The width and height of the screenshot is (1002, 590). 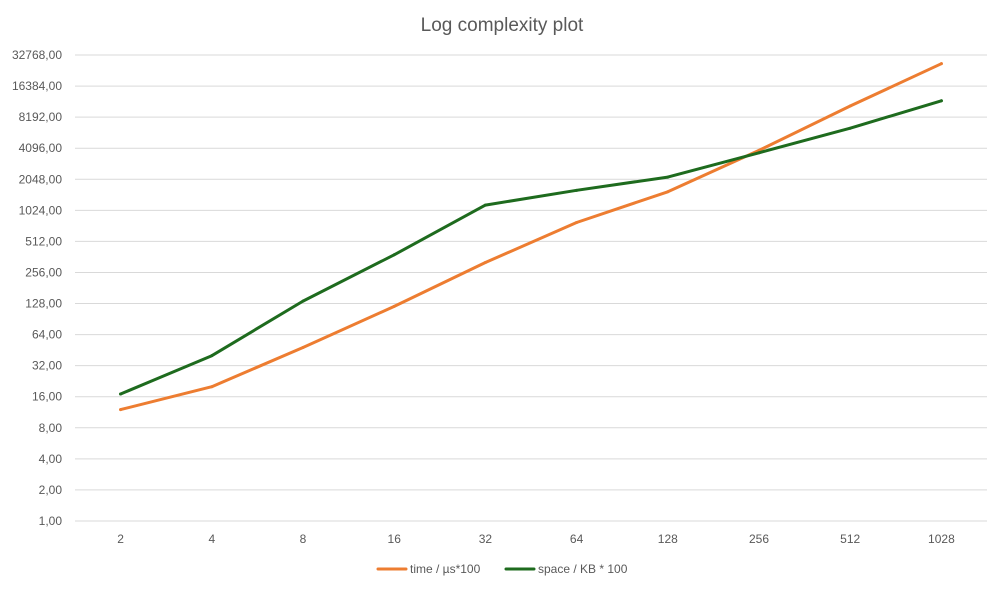 What do you see at coordinates (47, 397) in the screenshot?
I see `y-tick-label: 16,00` at bounding box center [47, 397].